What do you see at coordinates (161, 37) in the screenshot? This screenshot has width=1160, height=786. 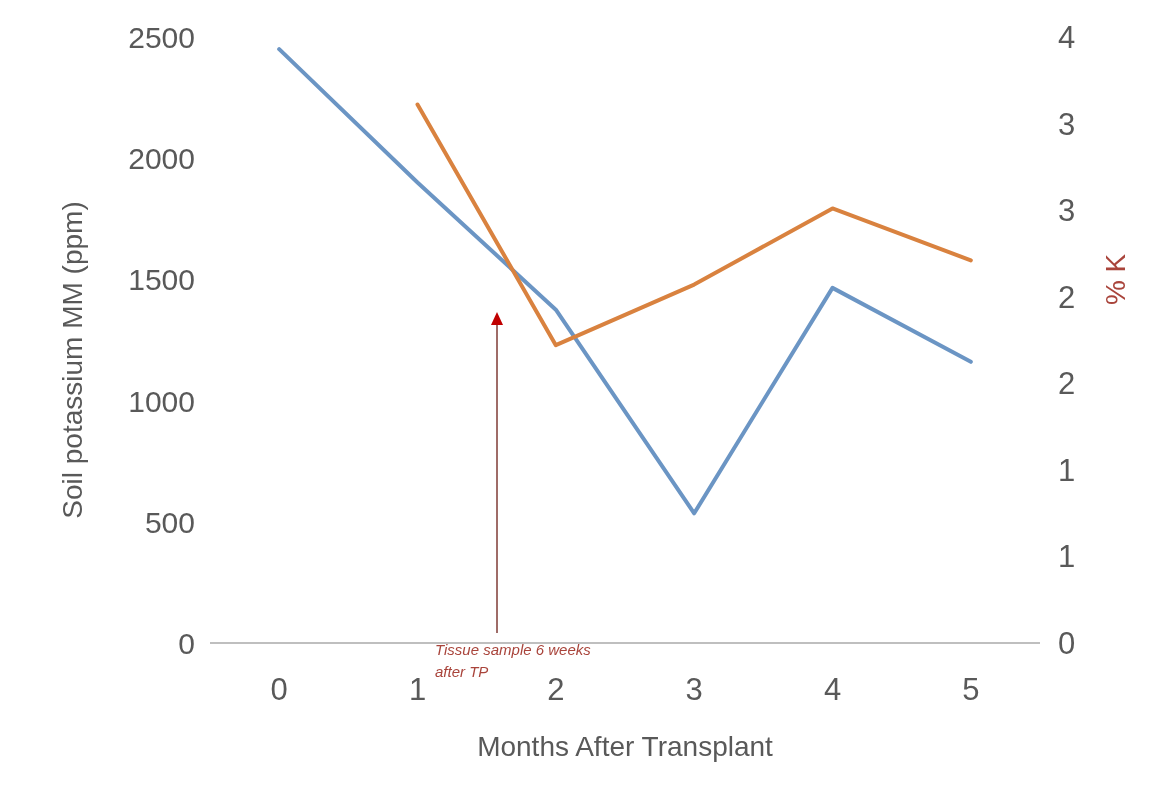 I see `y-tick-label: 2500` at bounding box center [161, 37].